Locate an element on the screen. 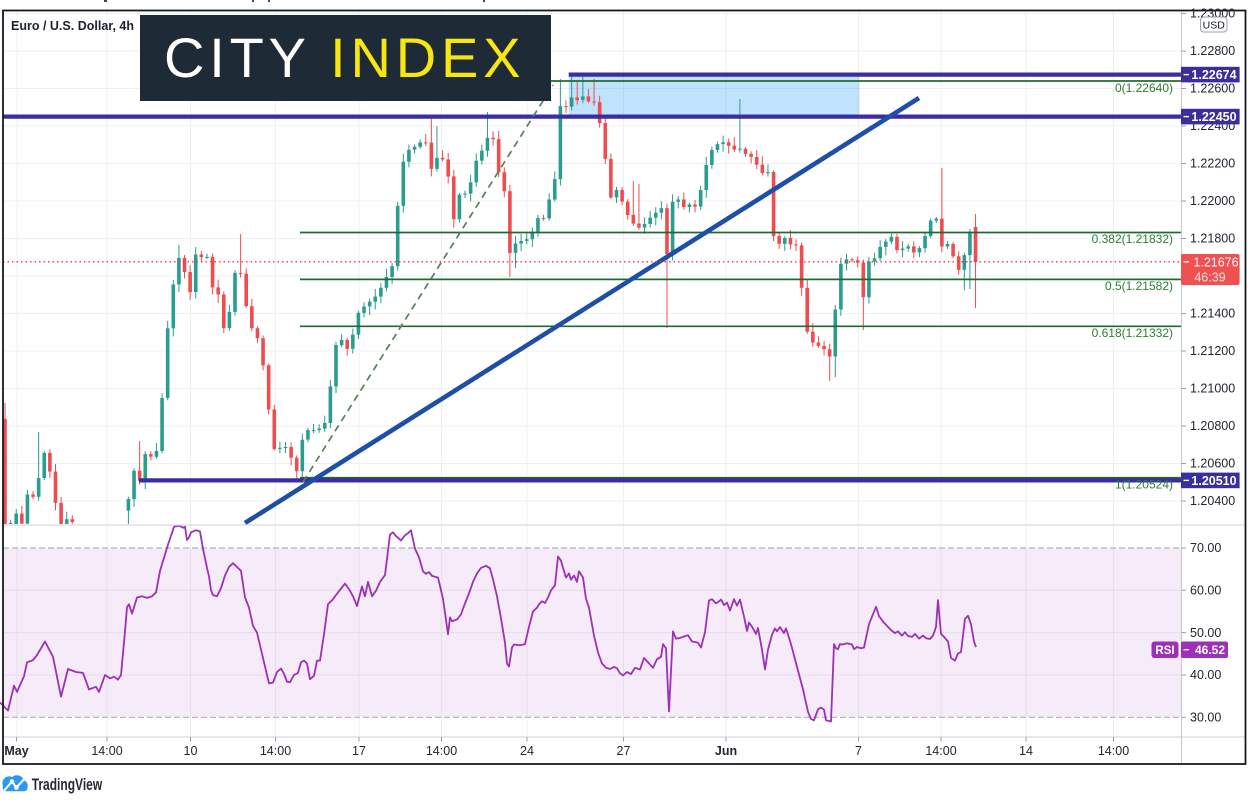  svg-text: 0.5(1.21582) is located at coordinates (1139, 286).